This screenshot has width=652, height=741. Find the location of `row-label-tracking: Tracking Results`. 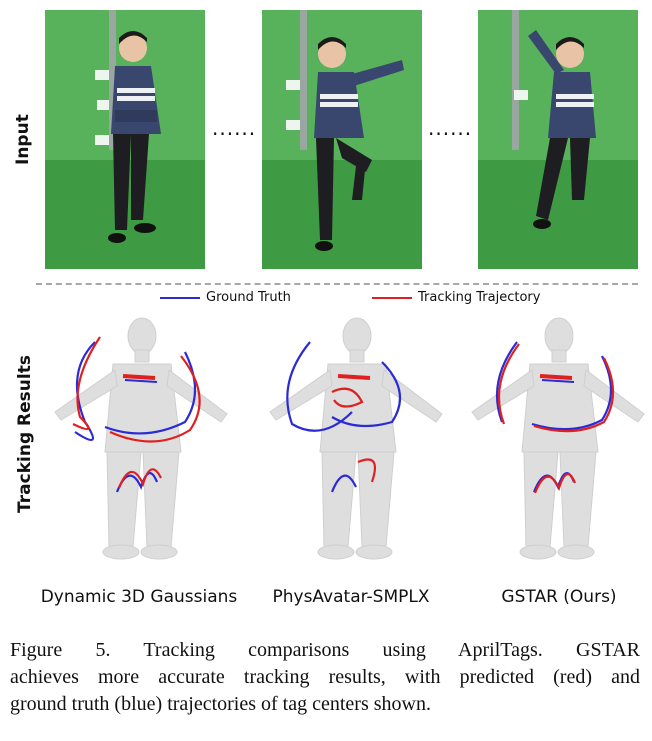

row-label-tracking: Tracking Results is located at coordinates (25, 434).